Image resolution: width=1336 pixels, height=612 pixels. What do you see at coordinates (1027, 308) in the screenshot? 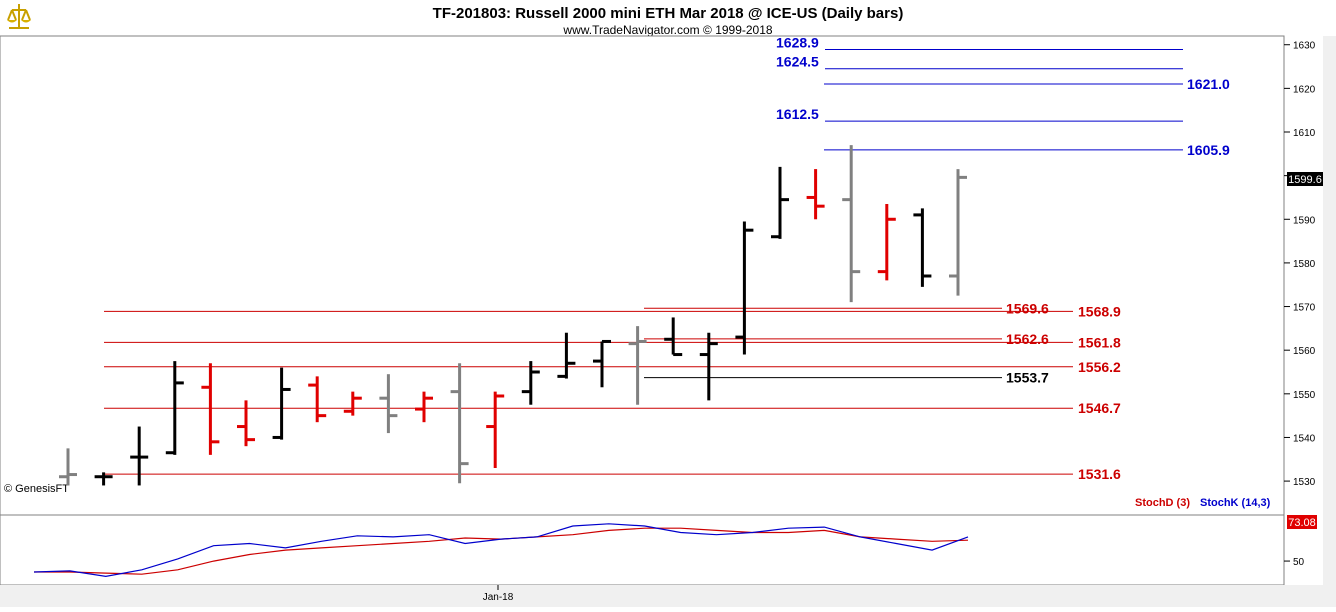
I see `level-label: 1569.6` at bounding box center [1027, 308].